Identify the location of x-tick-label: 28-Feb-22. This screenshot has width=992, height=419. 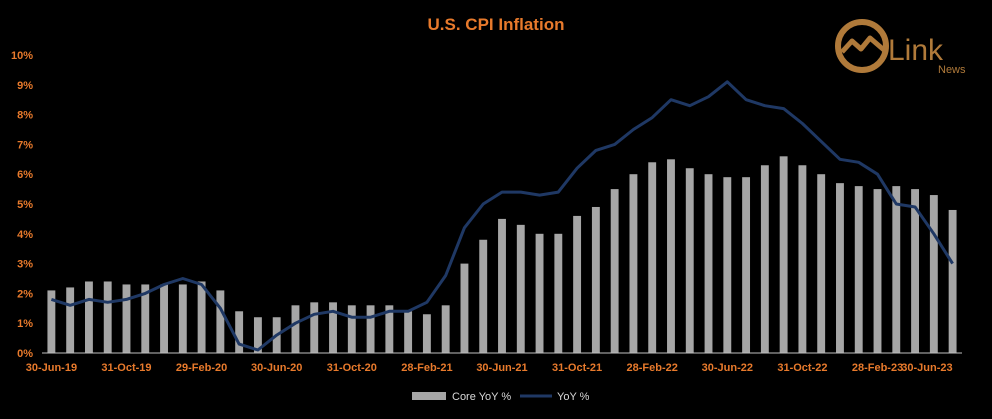
(652, 368).